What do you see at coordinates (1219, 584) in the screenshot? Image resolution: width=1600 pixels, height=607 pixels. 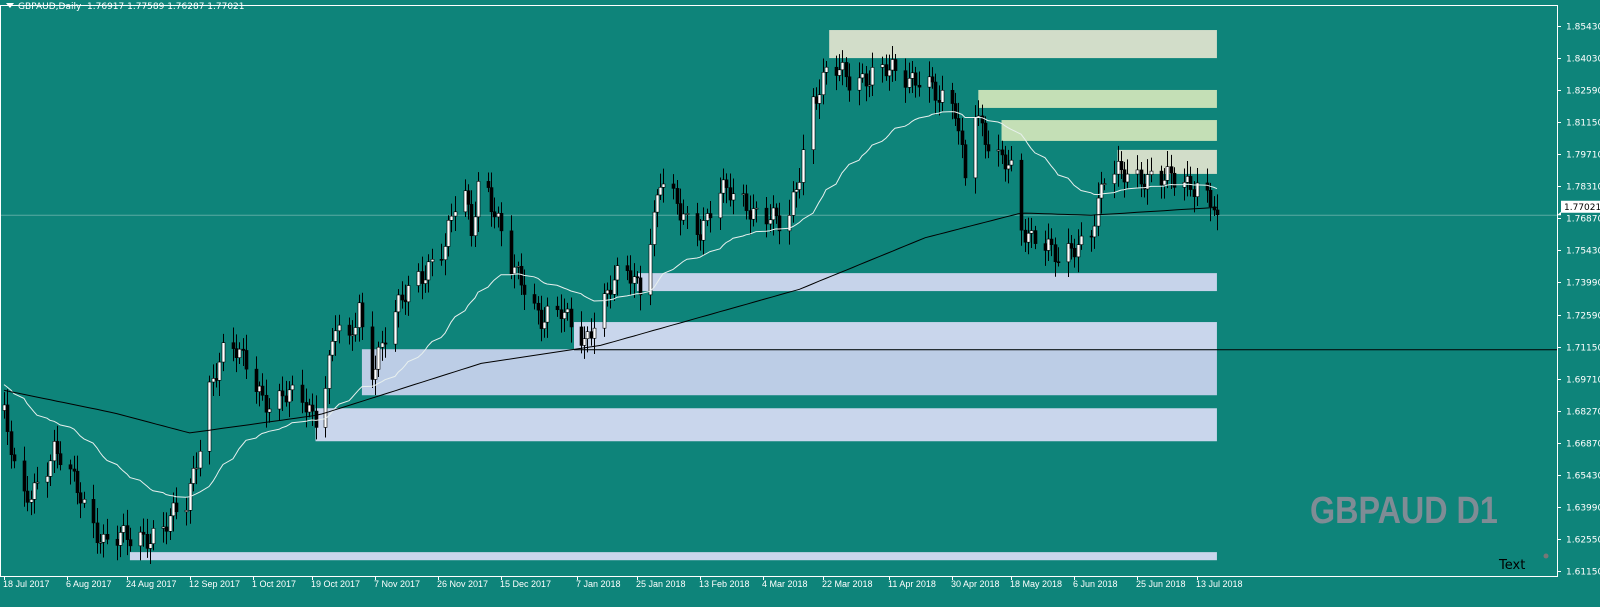 I see `x-tick-label: 13 Jul 2018` at bounding box center [1219, 584].